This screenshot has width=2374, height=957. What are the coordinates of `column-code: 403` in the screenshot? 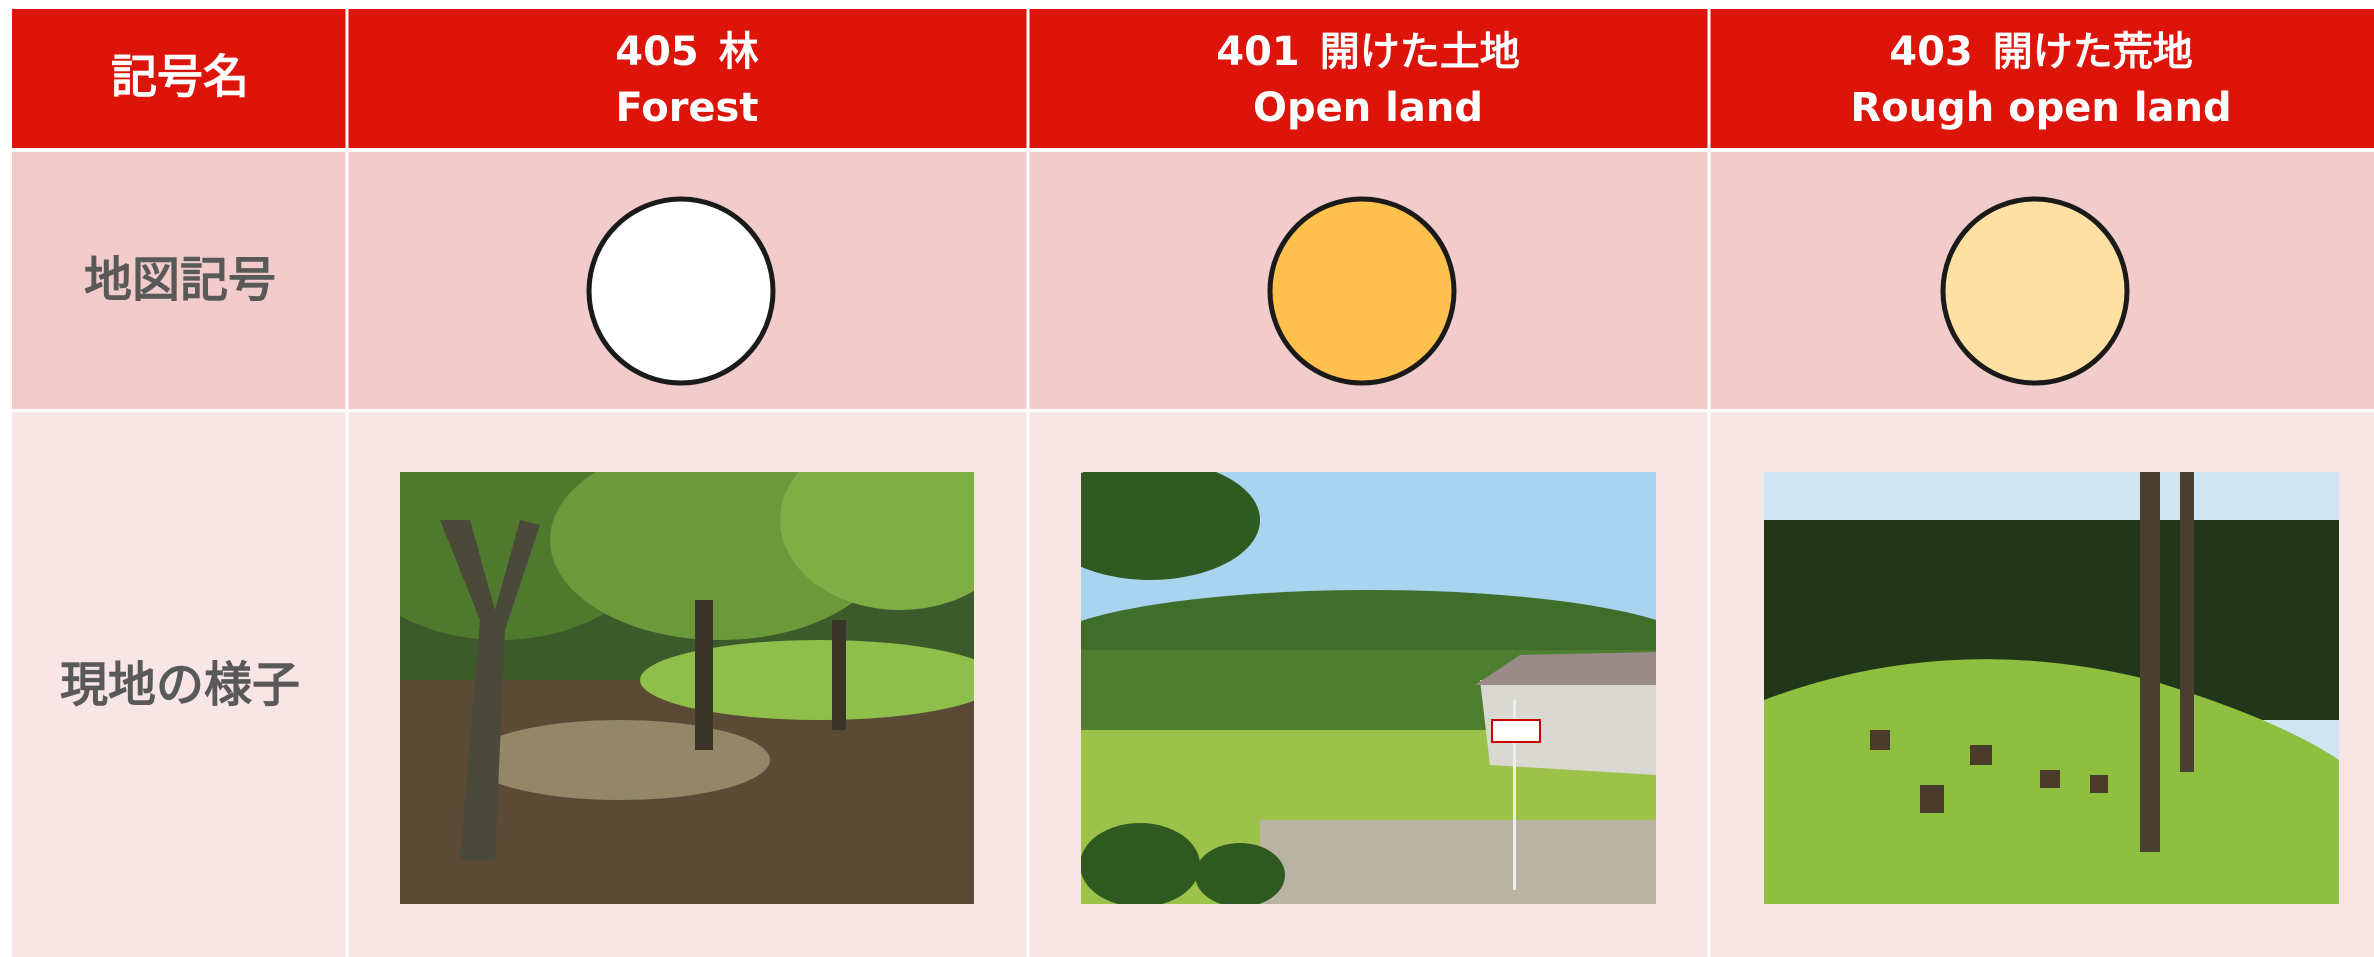 It's located at (1931, 52).